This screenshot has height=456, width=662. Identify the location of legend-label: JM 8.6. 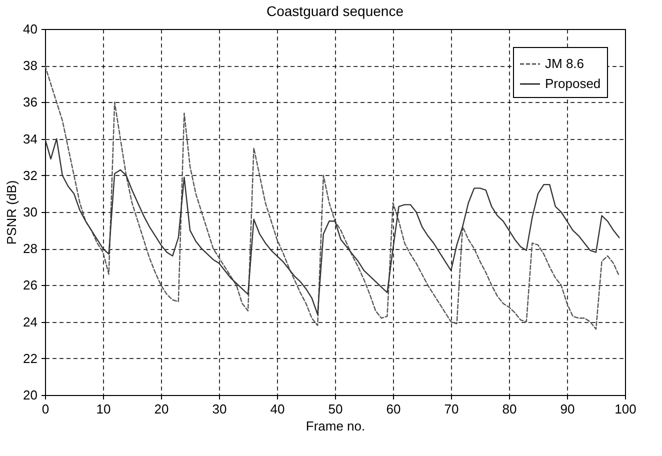
(564, 63).